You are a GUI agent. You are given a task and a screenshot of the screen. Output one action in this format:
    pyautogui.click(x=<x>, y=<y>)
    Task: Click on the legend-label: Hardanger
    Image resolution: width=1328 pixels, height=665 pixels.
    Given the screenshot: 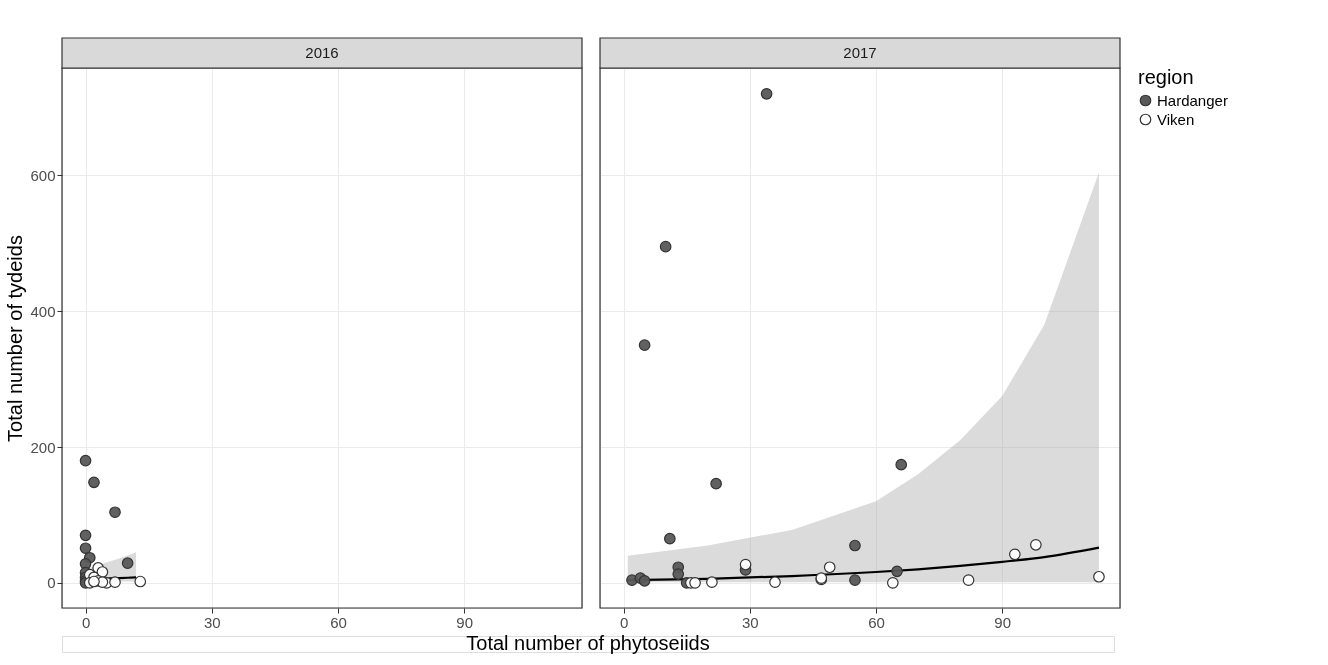 What is the action you would take?
    pyautogui.click(x=1192, y=100)
    